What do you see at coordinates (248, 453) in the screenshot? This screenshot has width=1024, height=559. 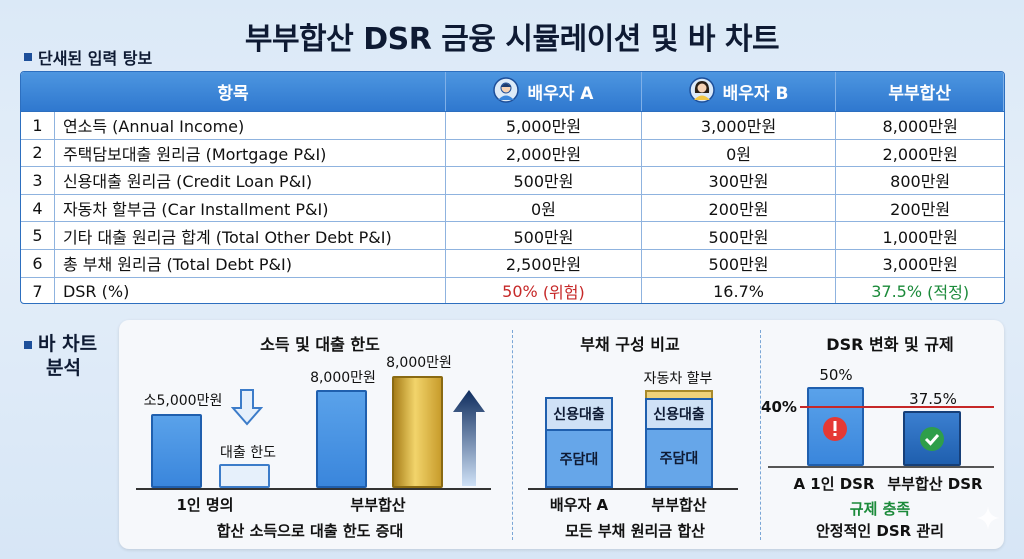 I see `chart1-loan-limit-label: 대출 한도` at bounding box center [248, 453].